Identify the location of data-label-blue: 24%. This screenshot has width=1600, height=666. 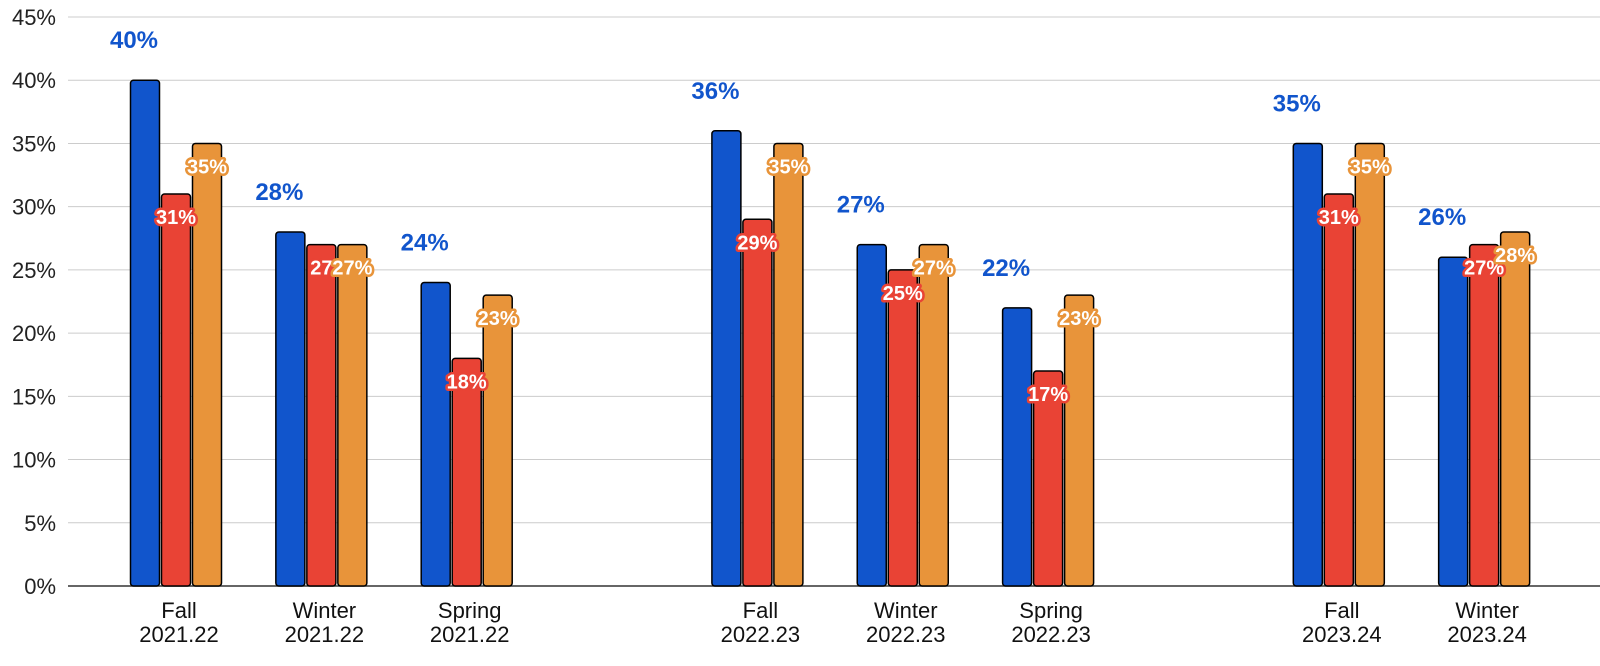
(425, 243).